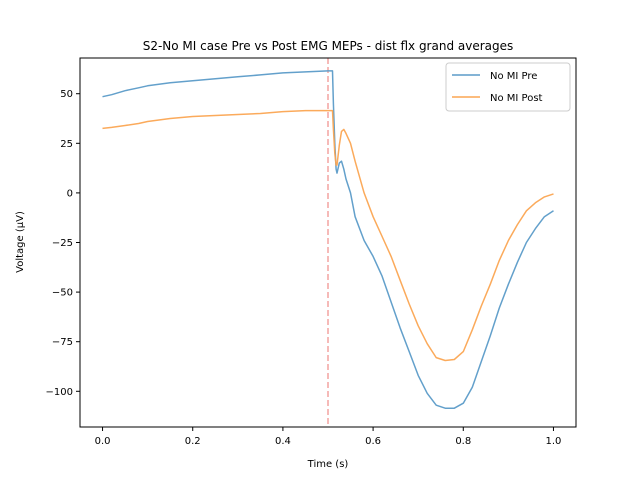  What do you see at coordinates (66, 144) in the screenshot?
I see `y-tick-label: 25` at bounding box center [66, 144].